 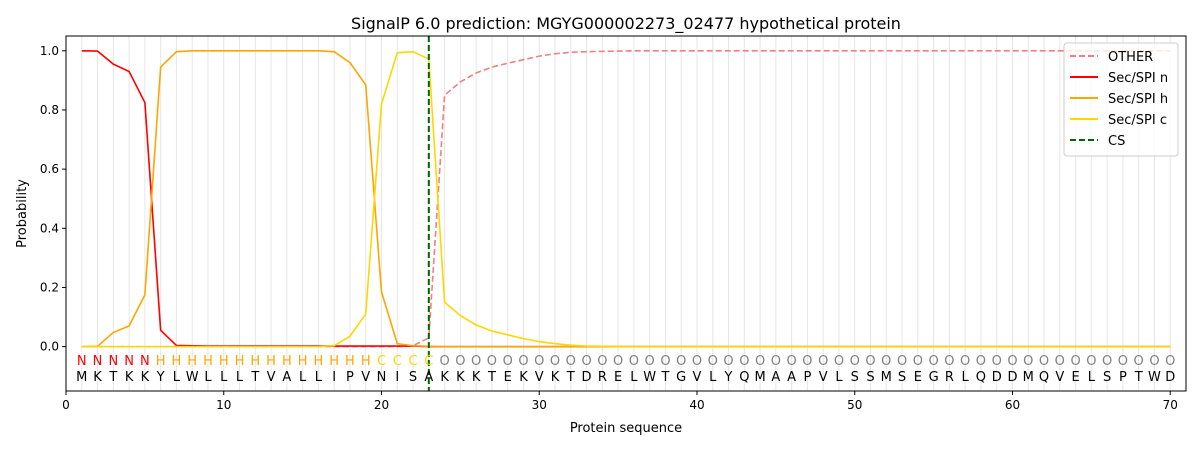 What do you see at coordinates (397, 377) in the screenshot?
I see `residue-label: I` at bounding box center [397, 377].